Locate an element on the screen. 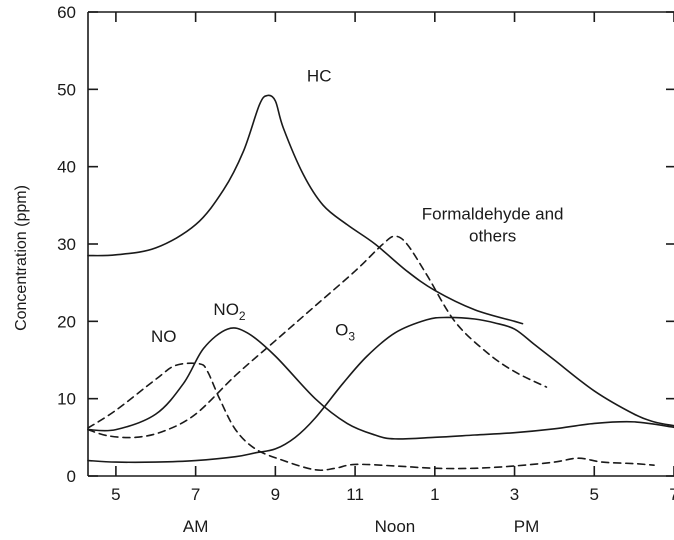  series-label-no: NO is located at coordinates (164, 336).